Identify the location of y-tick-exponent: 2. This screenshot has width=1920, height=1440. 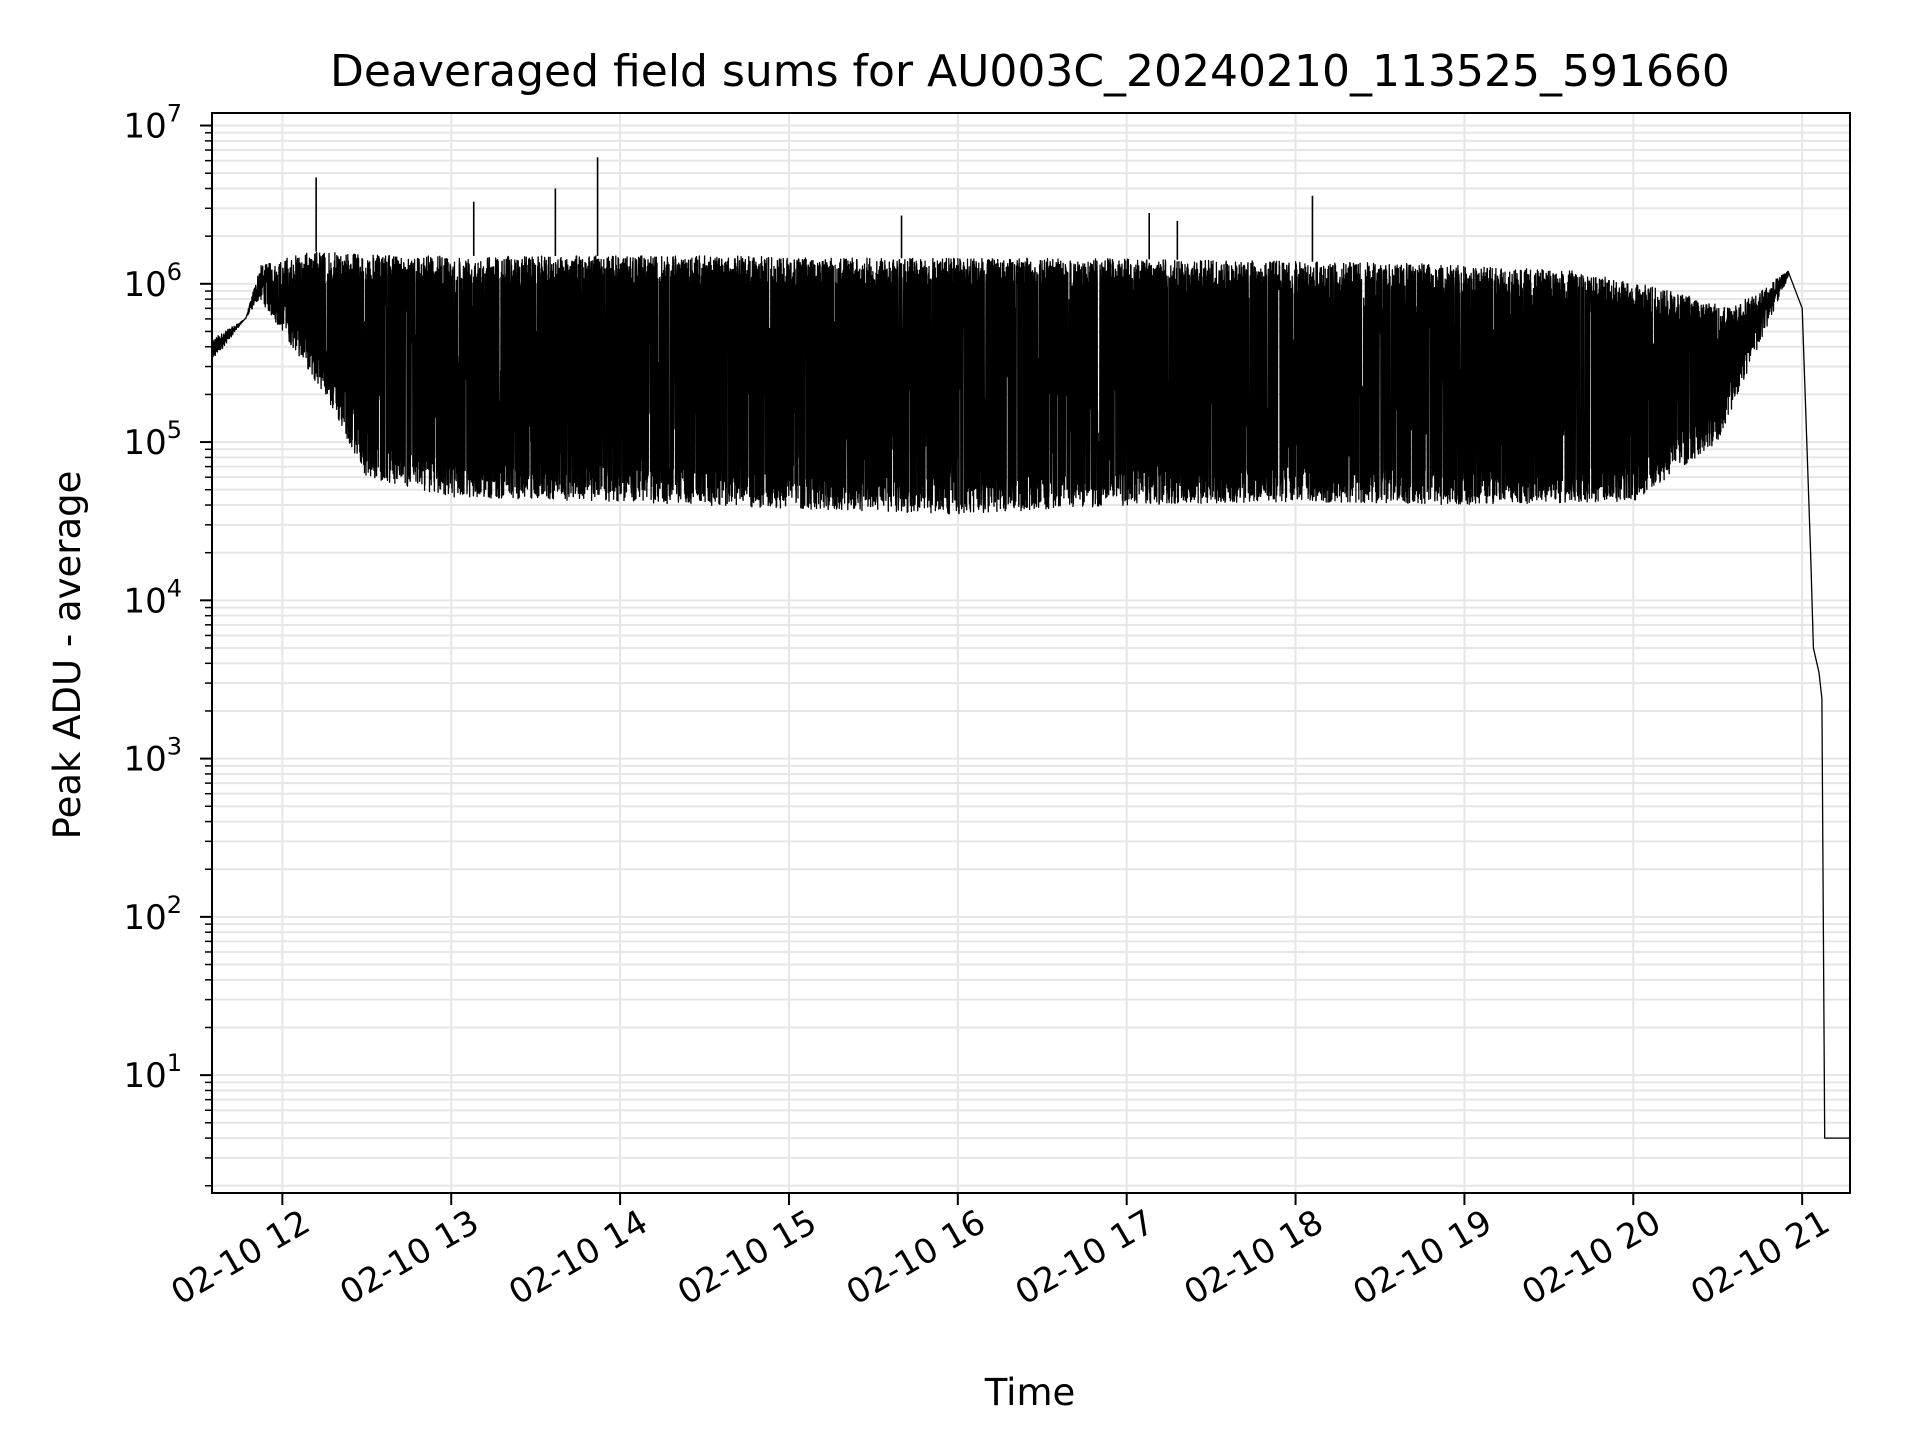
(174, 905).